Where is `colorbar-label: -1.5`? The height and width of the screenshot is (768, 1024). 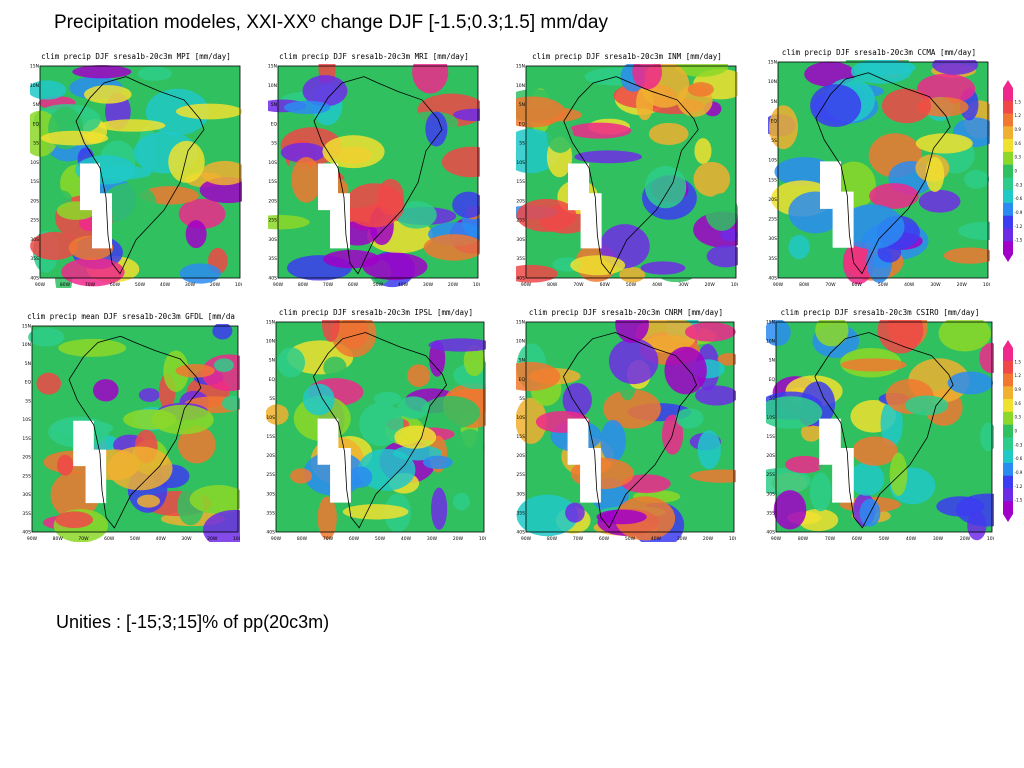
colorbar-label: -1.5 is located at coordinates (1019, 500).